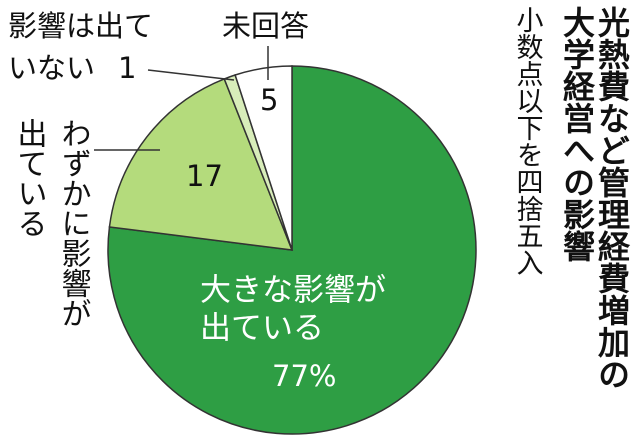 The width and height of the screenshot is (640, 441). What do you see at coordinates (528, 141) in the screenshot?
I see `chart-subtitle: 小数点以下を四捨五入` at bounding box center [528, 141].